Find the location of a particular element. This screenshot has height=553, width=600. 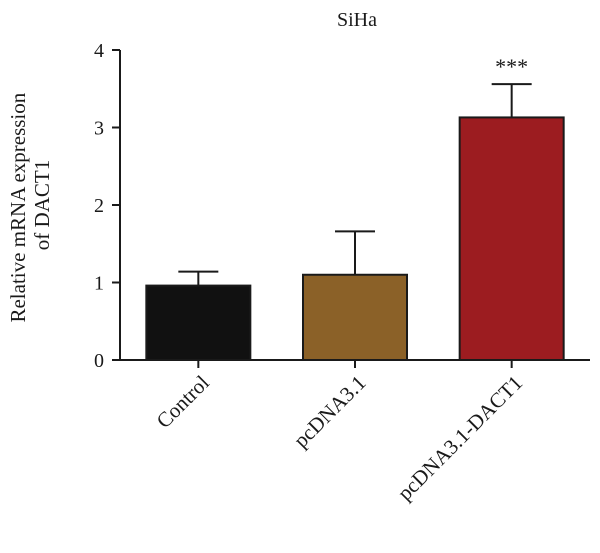

y-axis-label: Relative mRNA expression of DACT1 is located at coordinates (30, 204).